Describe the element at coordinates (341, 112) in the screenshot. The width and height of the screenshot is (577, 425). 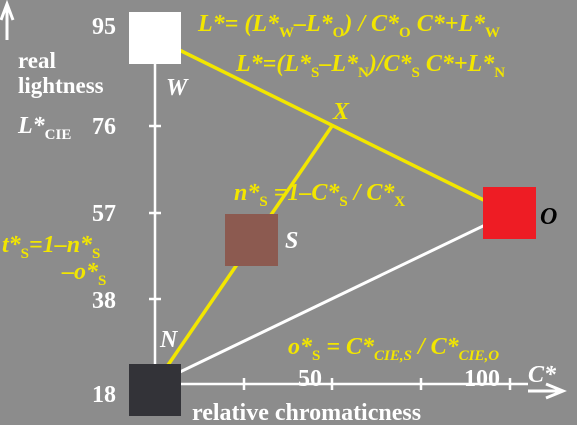
I see `point-label-X: X` at that location.